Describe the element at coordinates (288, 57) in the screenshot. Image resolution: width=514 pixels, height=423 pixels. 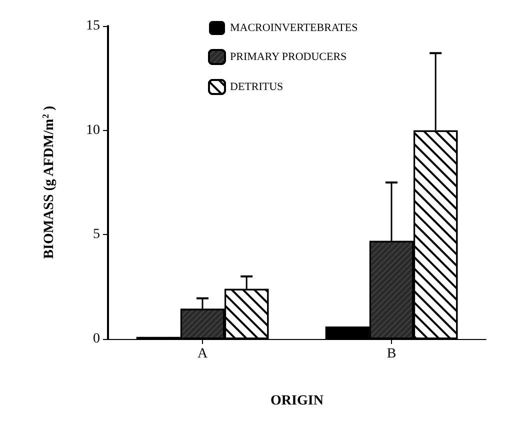
I see `legend-label: PRIMARY PRODUCERS` at that location.